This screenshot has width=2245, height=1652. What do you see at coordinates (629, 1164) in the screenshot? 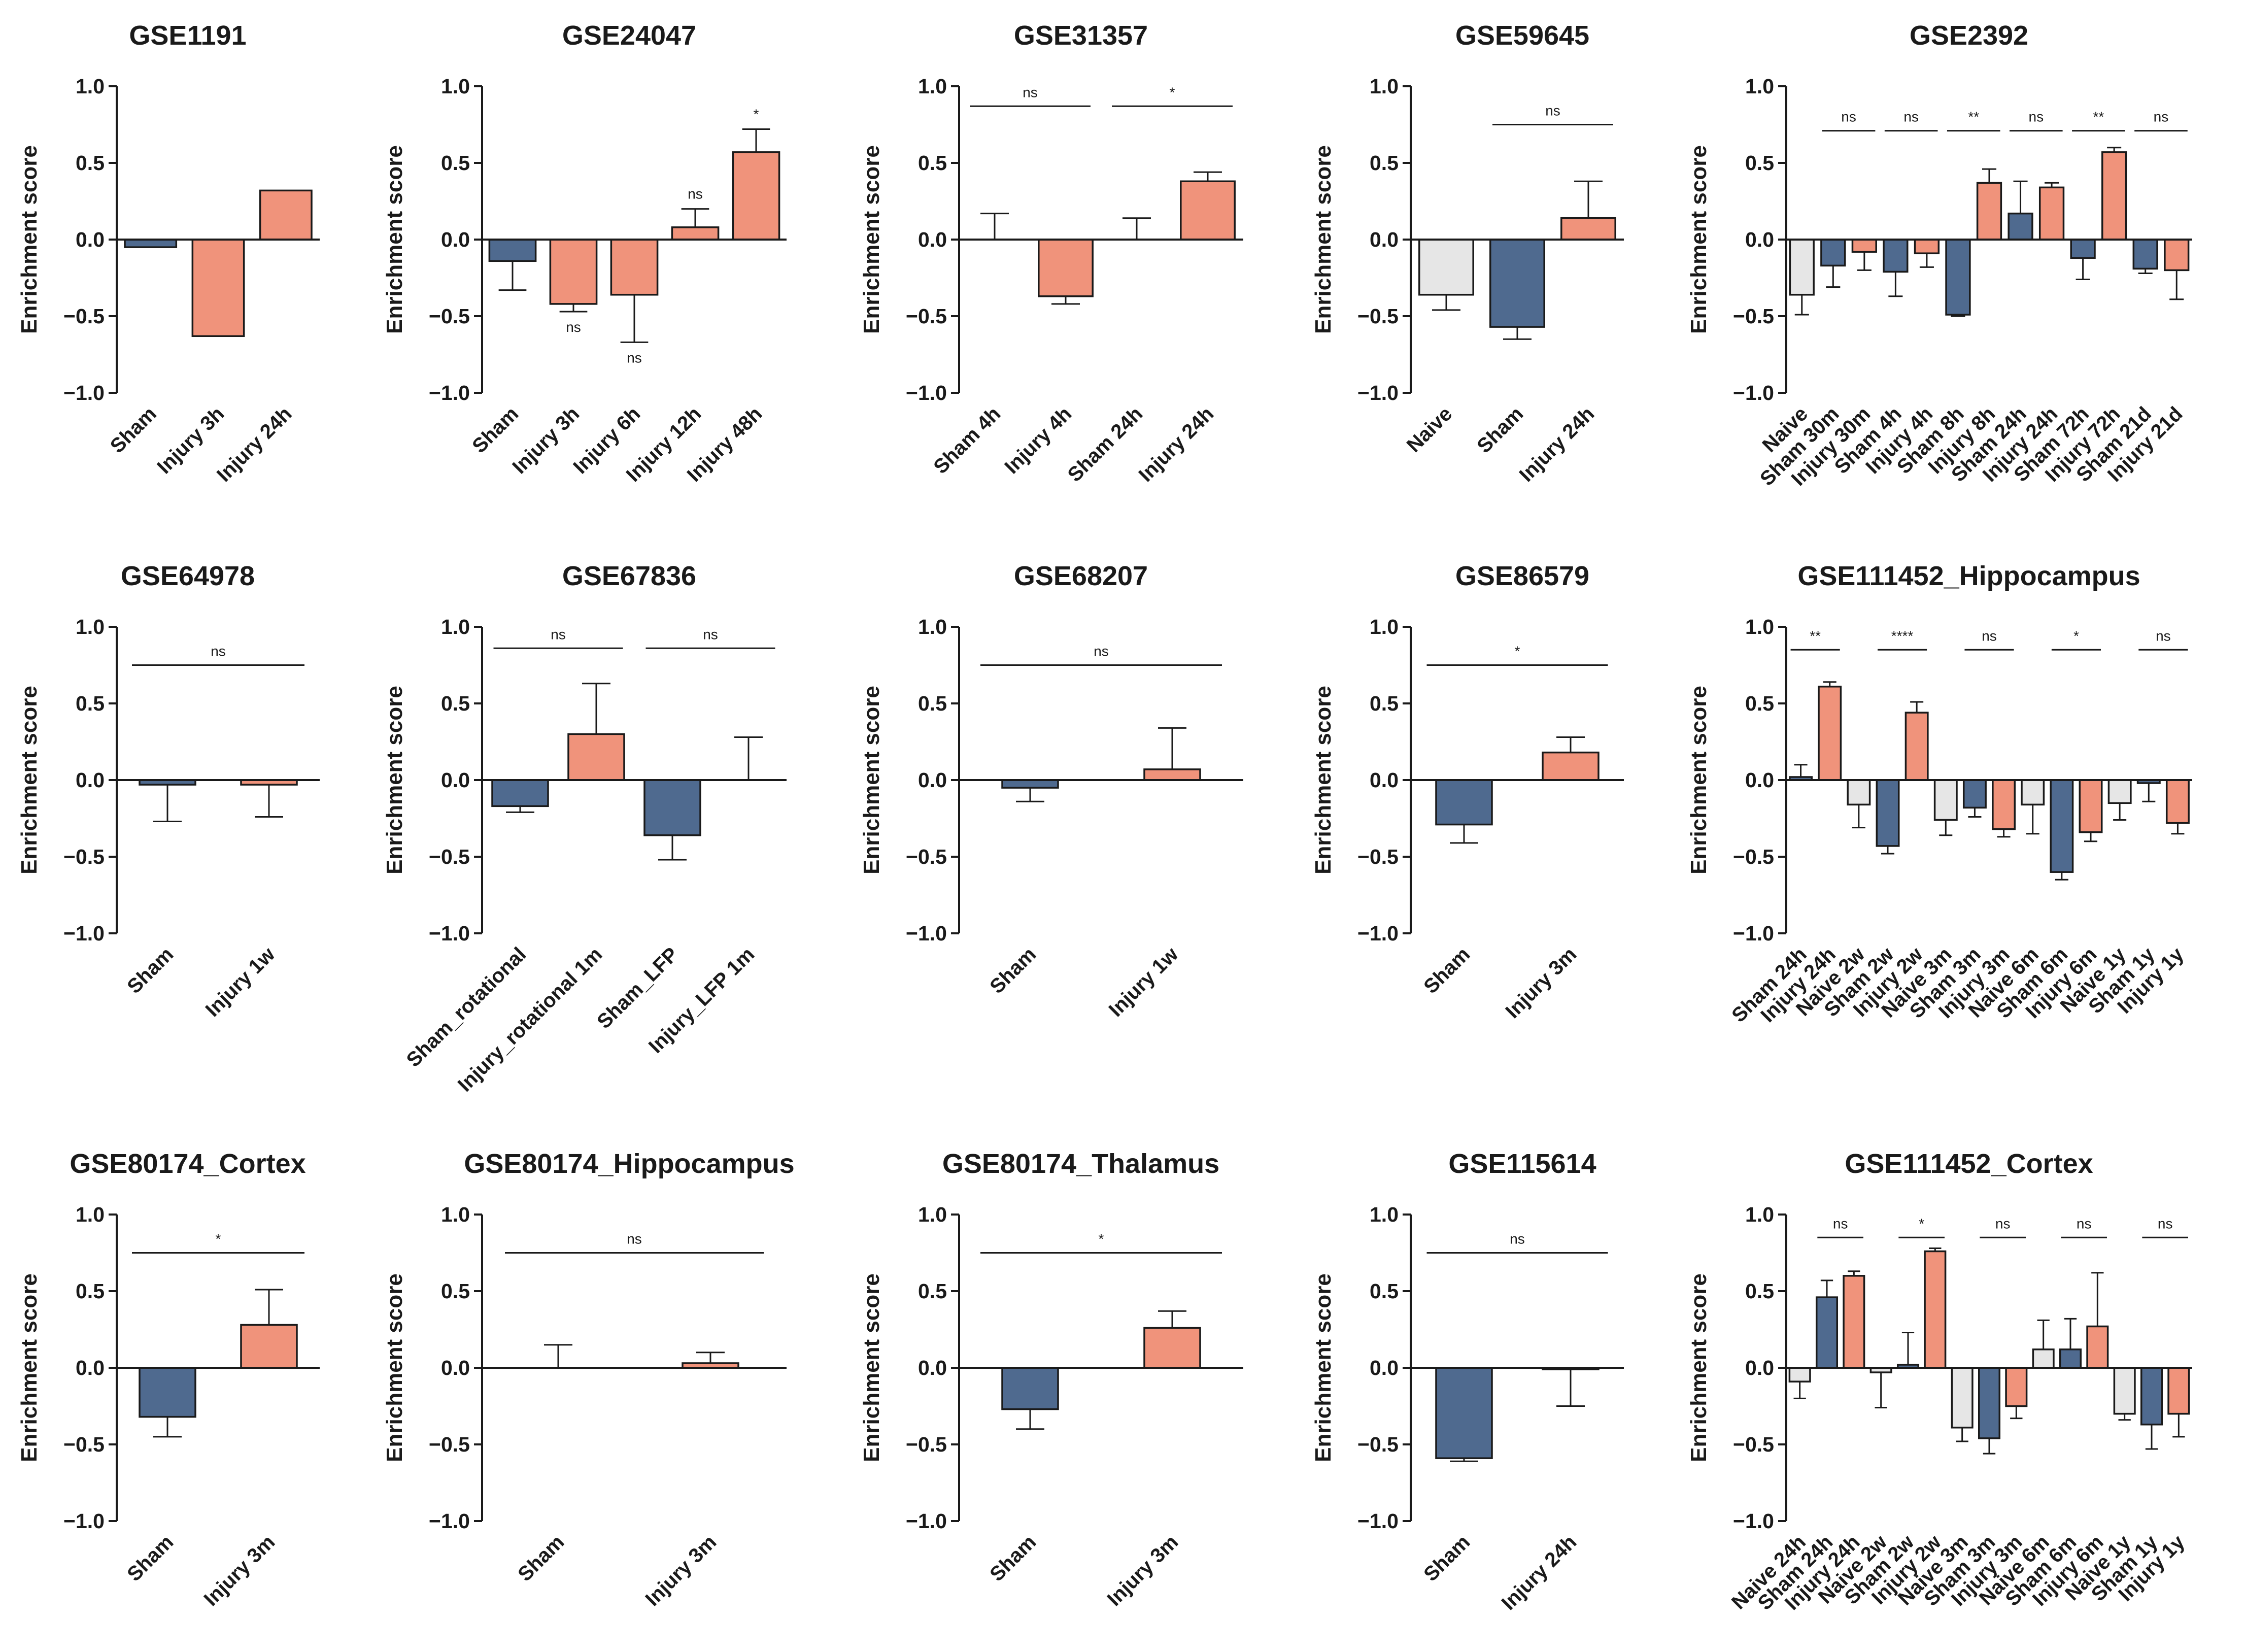
I see `chart-title: GSE80174_Hippocampus` at bounding box center [629, 1164].